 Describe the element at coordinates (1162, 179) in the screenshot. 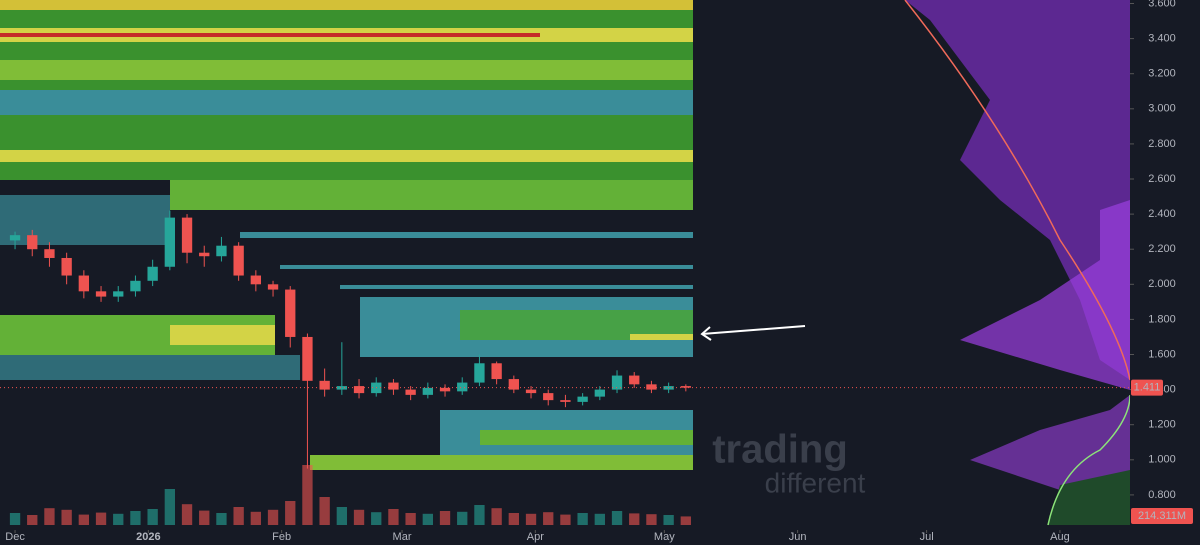

I see `y-tick-label: 2.600` at that location.